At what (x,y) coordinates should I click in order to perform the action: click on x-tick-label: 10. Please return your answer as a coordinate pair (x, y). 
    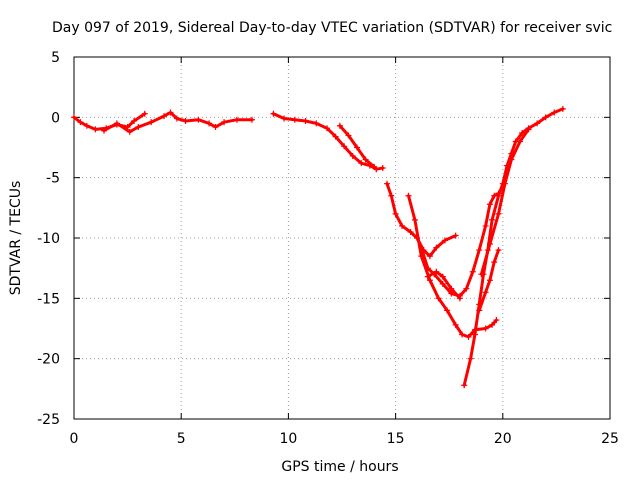
    Looking at the image, I should click on (288, 439).